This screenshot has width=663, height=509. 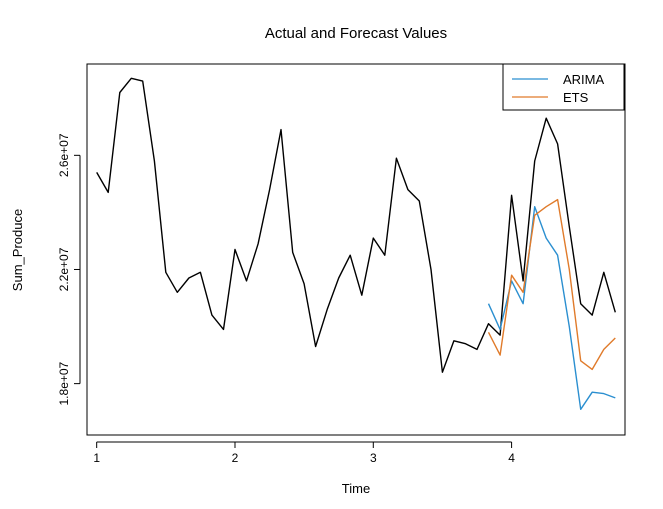 What do you see at coordinates (64, 383) in the screenshot?
I see `y-tick-label: 1.8e+07` at bounding box center [64, 383].